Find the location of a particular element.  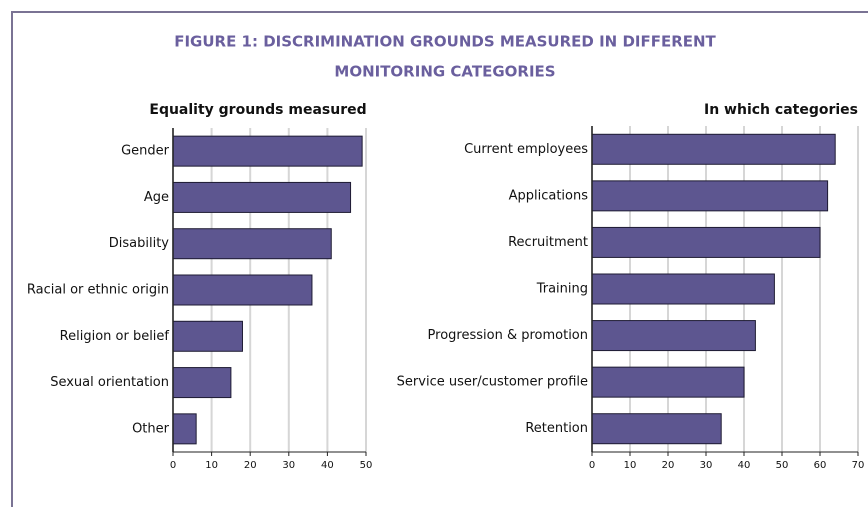

y-tick-label: Training is located at coordinates (562, 289).